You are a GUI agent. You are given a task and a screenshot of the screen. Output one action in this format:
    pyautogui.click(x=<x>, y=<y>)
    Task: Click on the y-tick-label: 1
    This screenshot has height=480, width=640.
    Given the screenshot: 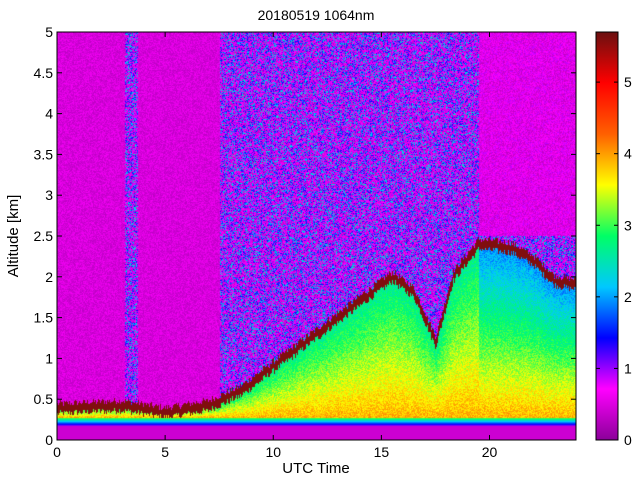 What is the action you would take?
    pyautogui.click(x=49, y=358)
    